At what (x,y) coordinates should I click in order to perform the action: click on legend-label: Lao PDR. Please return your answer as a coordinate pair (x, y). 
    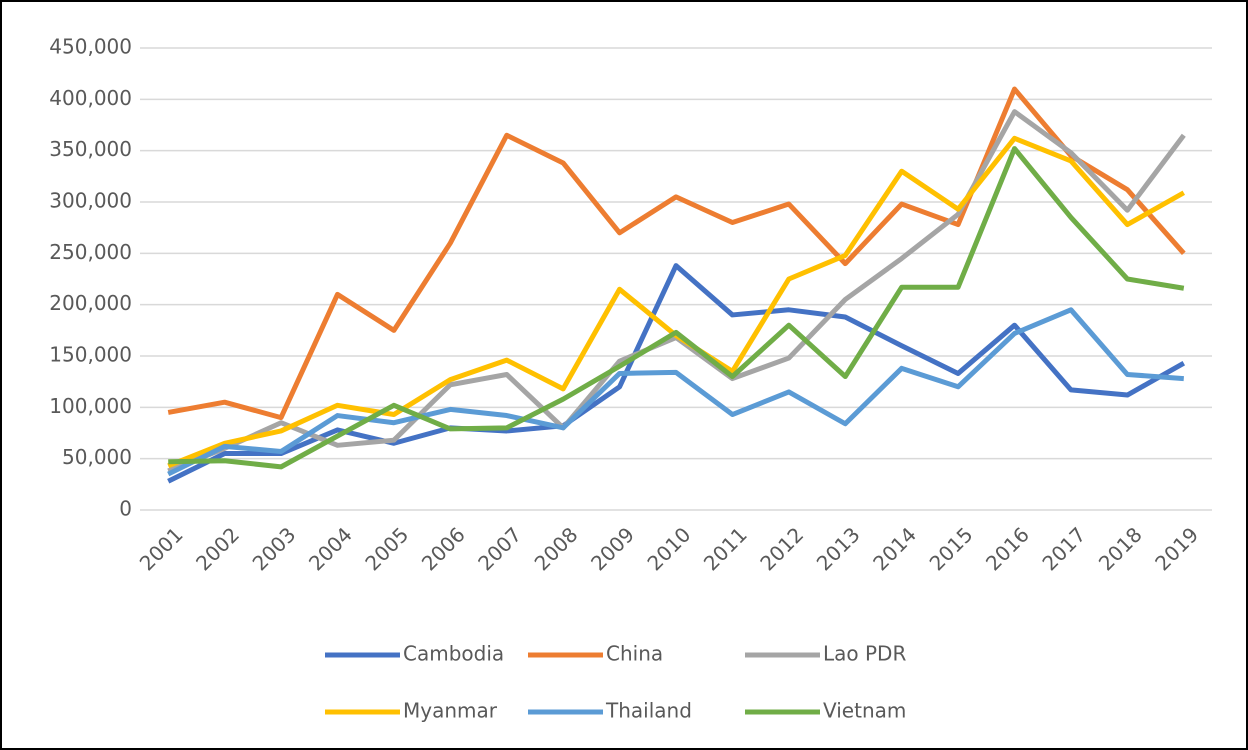
    Looking at the image, I should click on (864, 654).